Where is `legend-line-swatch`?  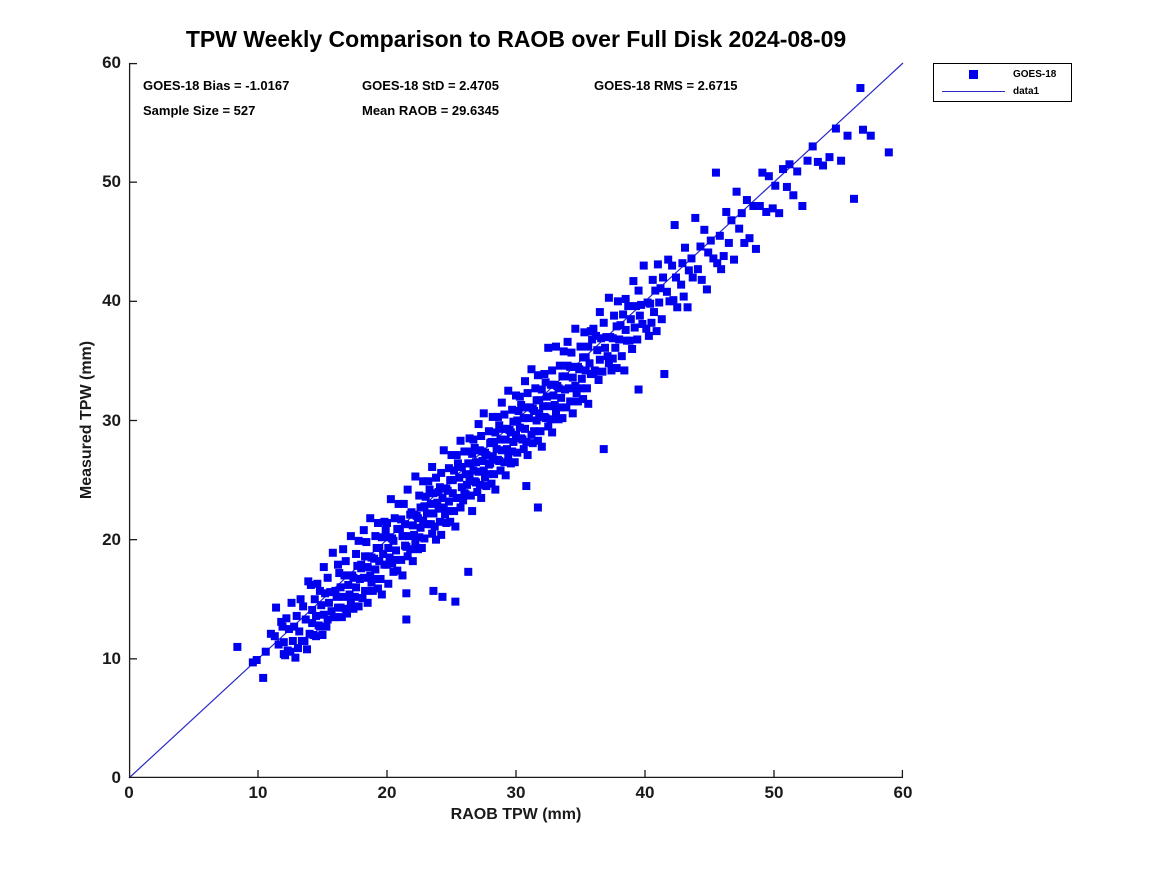 legend-line-swatch is located at coordinates (973, 91).